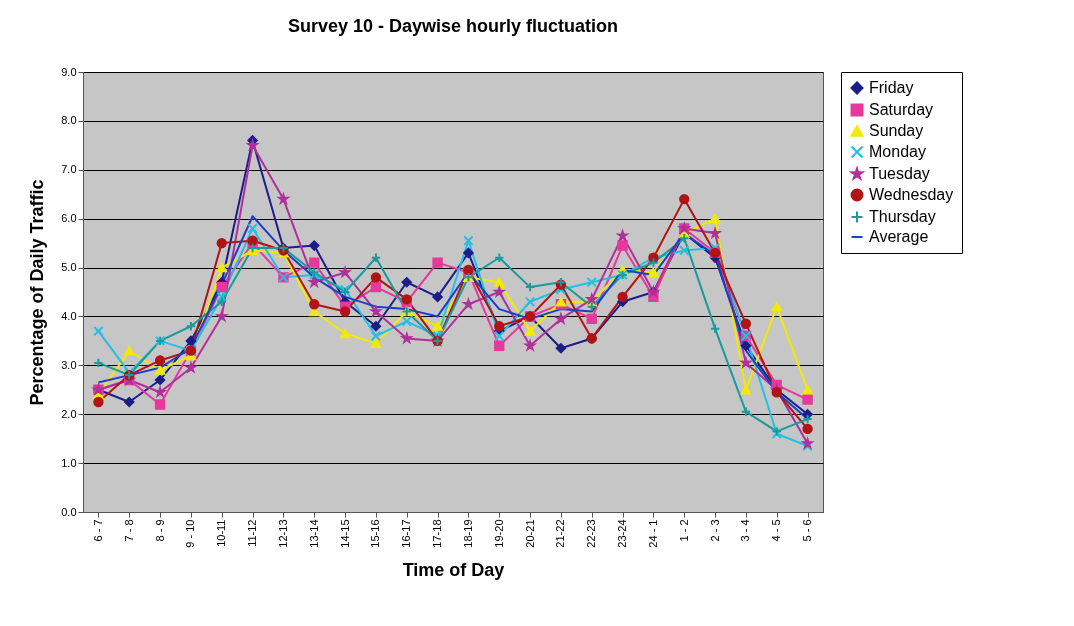 The width and height of the screenshot is (1074, 626). What do you see at coordinates (776, 530) in the screenshot?
I see `x-tick-label: 4 - 5` at bounding box center [776, 530].